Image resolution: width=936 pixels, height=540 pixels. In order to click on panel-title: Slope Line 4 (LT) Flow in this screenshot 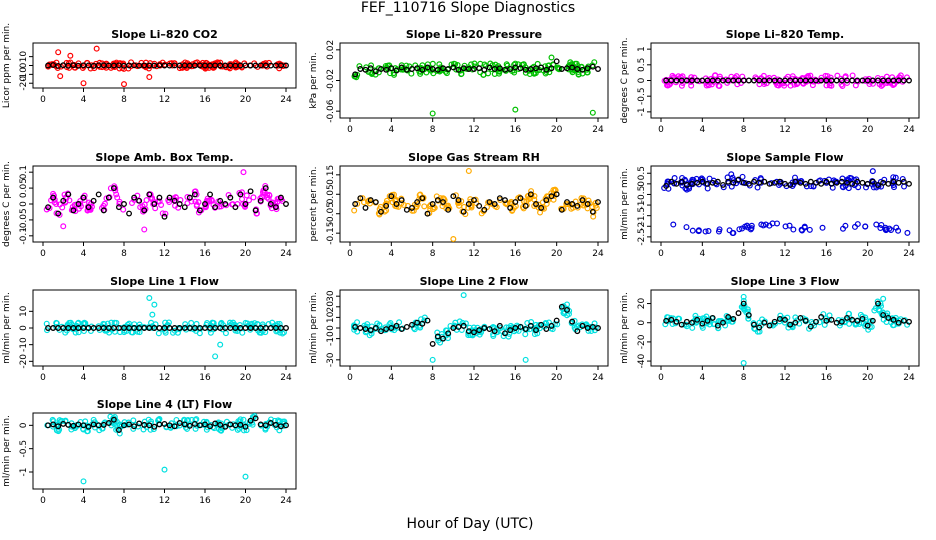, I will do `click(164, 404)`.